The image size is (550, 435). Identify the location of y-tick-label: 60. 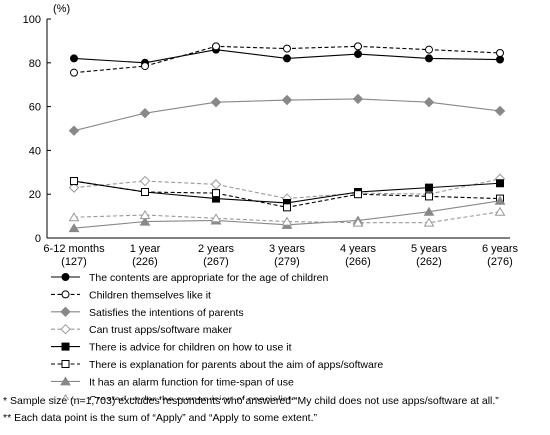
(35, 108).